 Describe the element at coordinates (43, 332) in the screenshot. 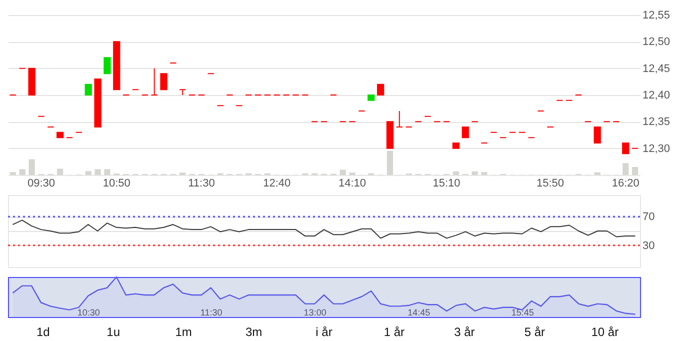

I see `text: 1d` at that location.